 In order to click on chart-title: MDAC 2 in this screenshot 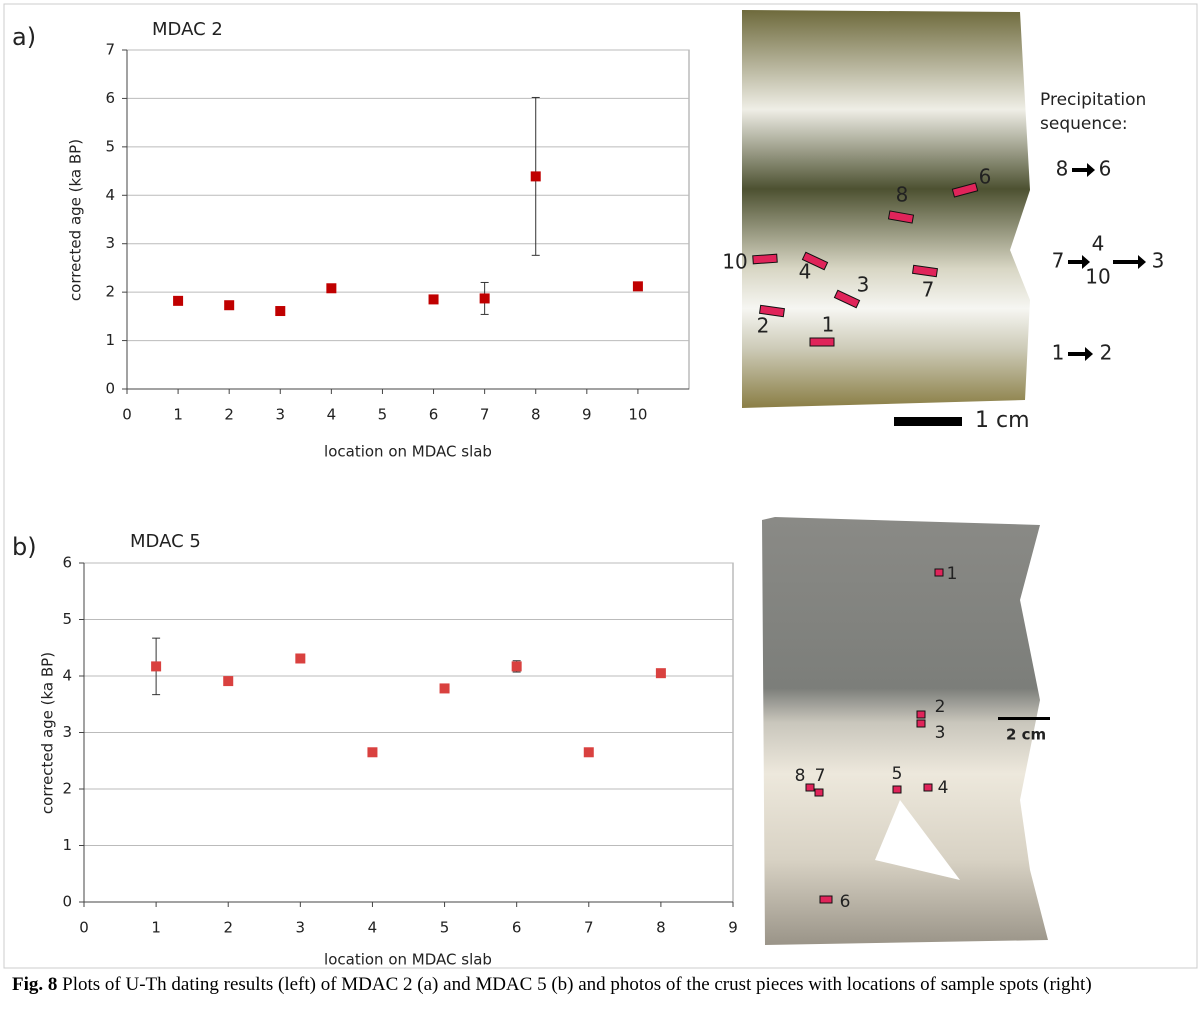, I will do `click(187, 29)`.